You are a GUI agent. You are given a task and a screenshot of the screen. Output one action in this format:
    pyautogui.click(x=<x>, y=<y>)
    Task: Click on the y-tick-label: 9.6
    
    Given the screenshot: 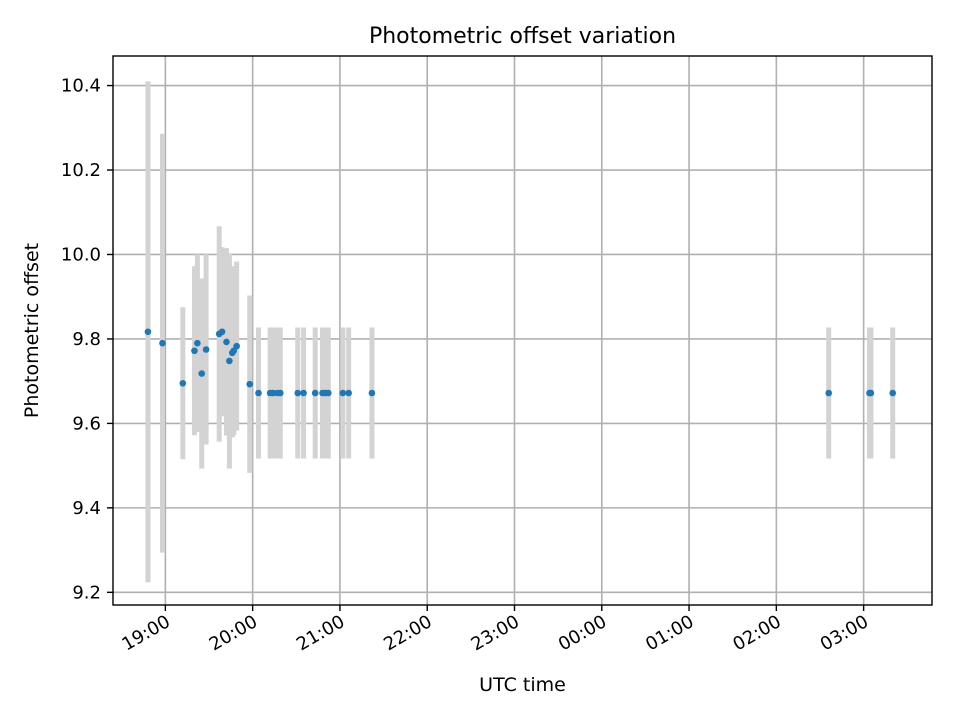 What is the action you would take?
    pyautogui.click(x=86, y=423)
    